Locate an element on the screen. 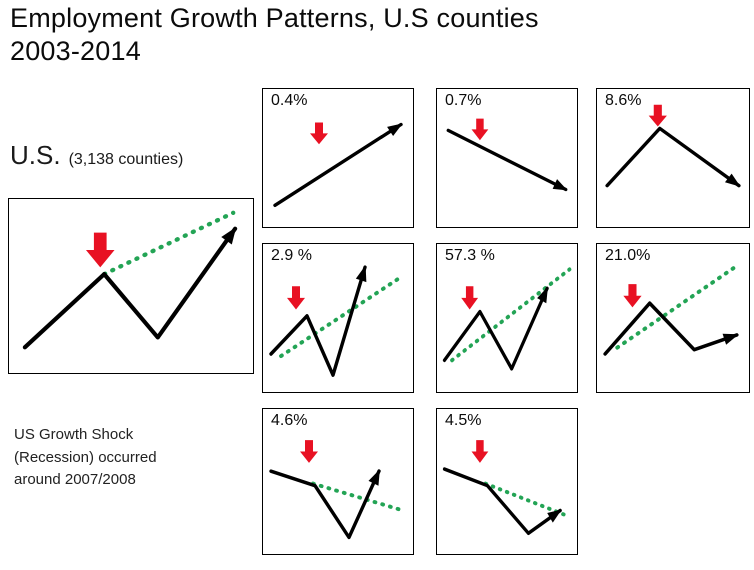 This screenshot has width=754, height=570. pattern-panel-2: 0.7% is located at coordinates (507, 158).